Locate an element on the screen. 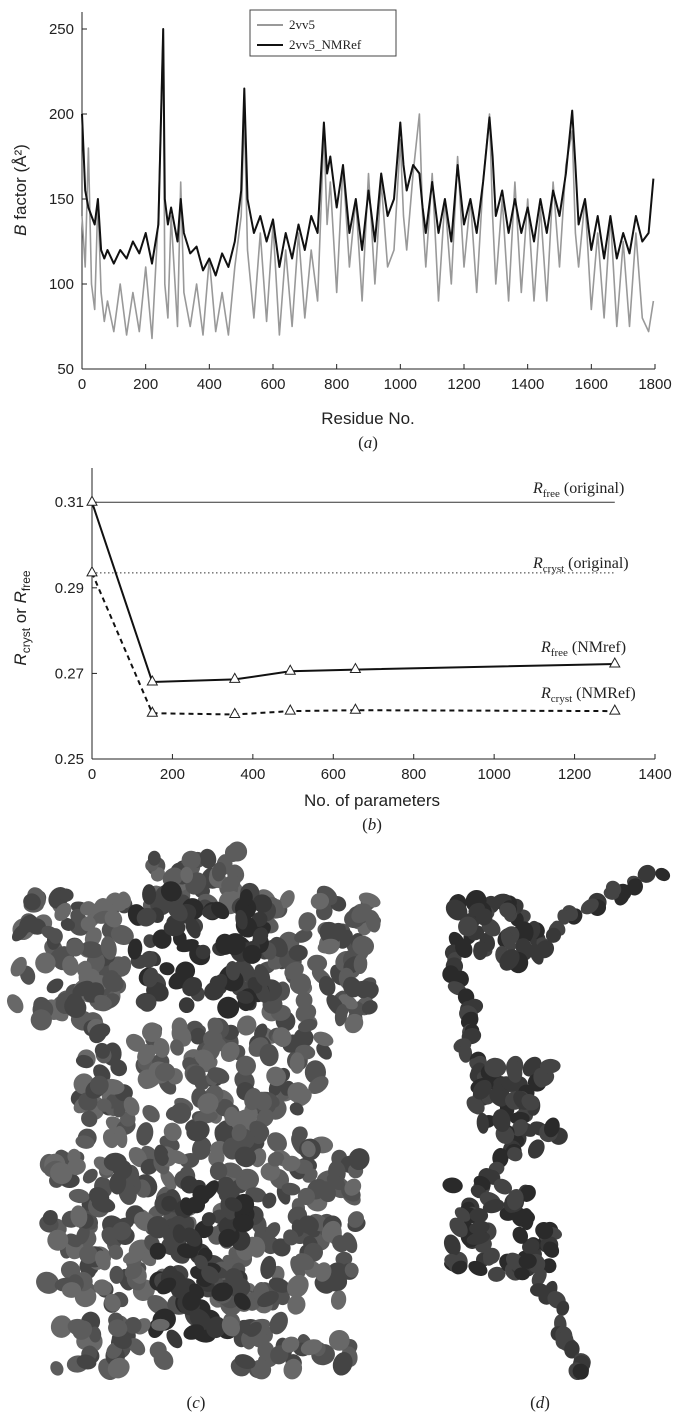 The width and height of the screenshot is (681, 1417). y-tick-label: 0.31 is located at coordinates (69, 502).